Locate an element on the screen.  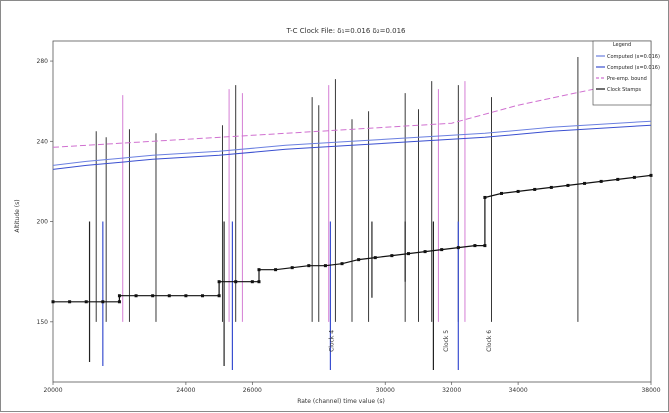
y-tick-label-2: 240 is located at coordinates (43, 141).